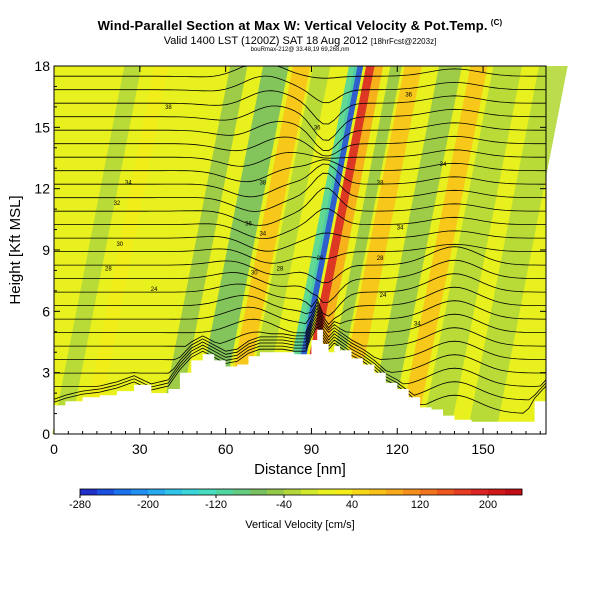  Describe the element at coordinates (496, 22) in the screenshot. I see `title-mark: (C)` at that location.